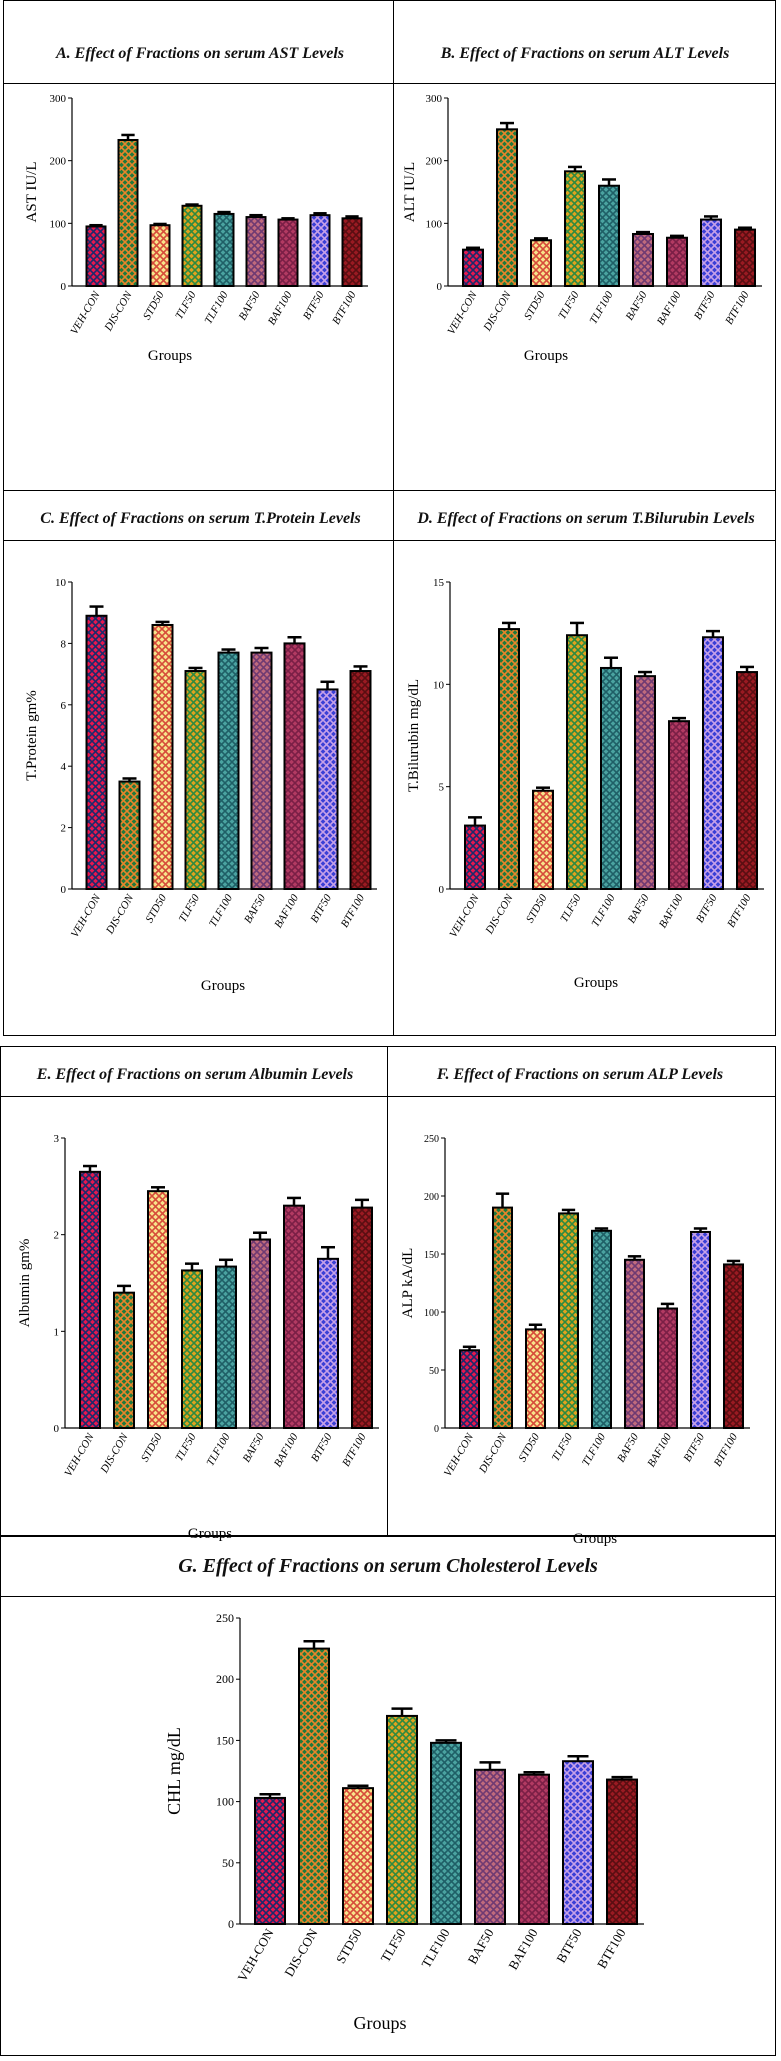 The height and width of the screenshot is (2061, 781). I want to click on y-tick-label: 10, so click(439, 685).